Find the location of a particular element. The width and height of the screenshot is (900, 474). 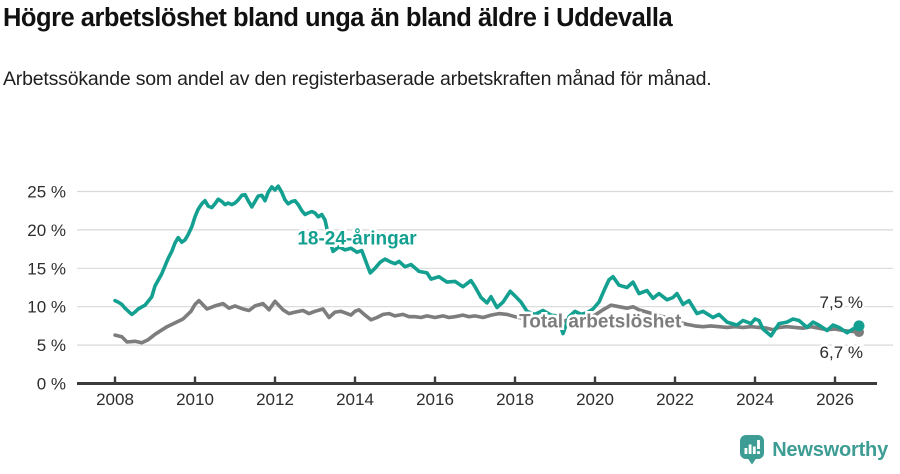

x-axis-tick-label: 2014 is located at coordinates (355, 399).